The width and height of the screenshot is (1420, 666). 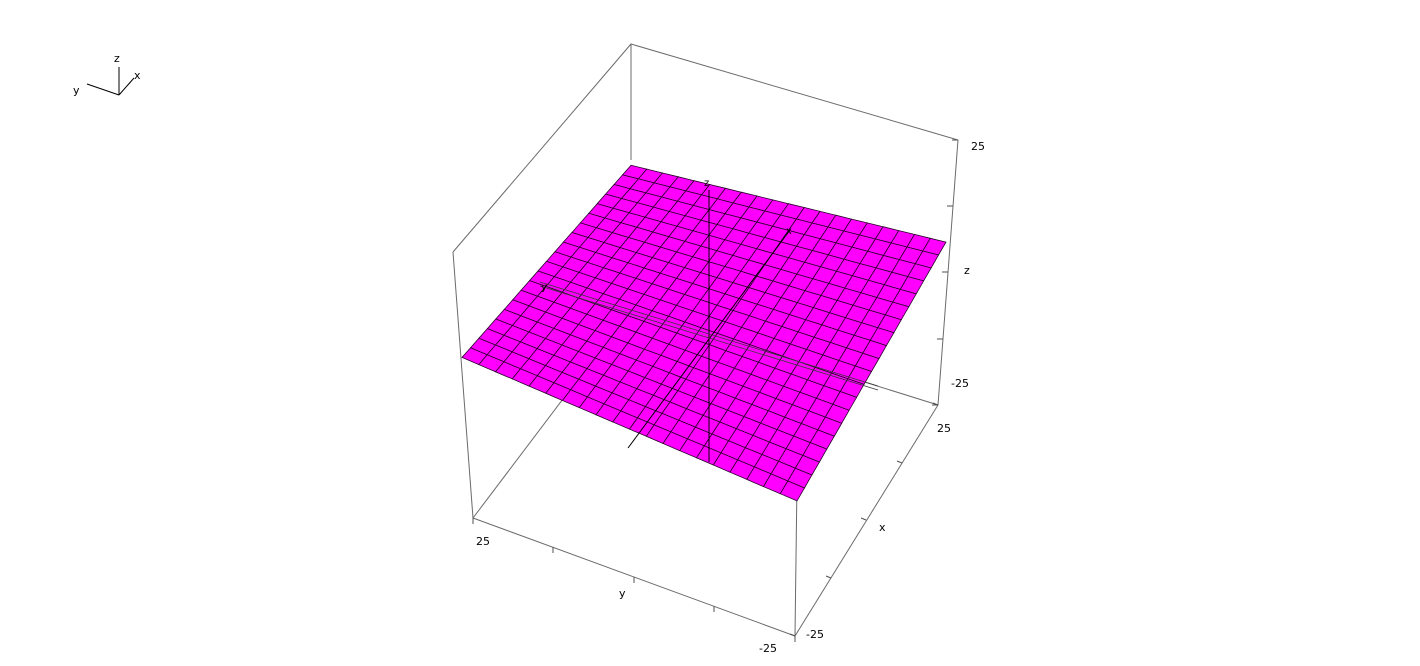 What do you see at coordinates (967, 270) in the screenshot?
I see `z-axis-title: z` at bounding box center [967, 270].